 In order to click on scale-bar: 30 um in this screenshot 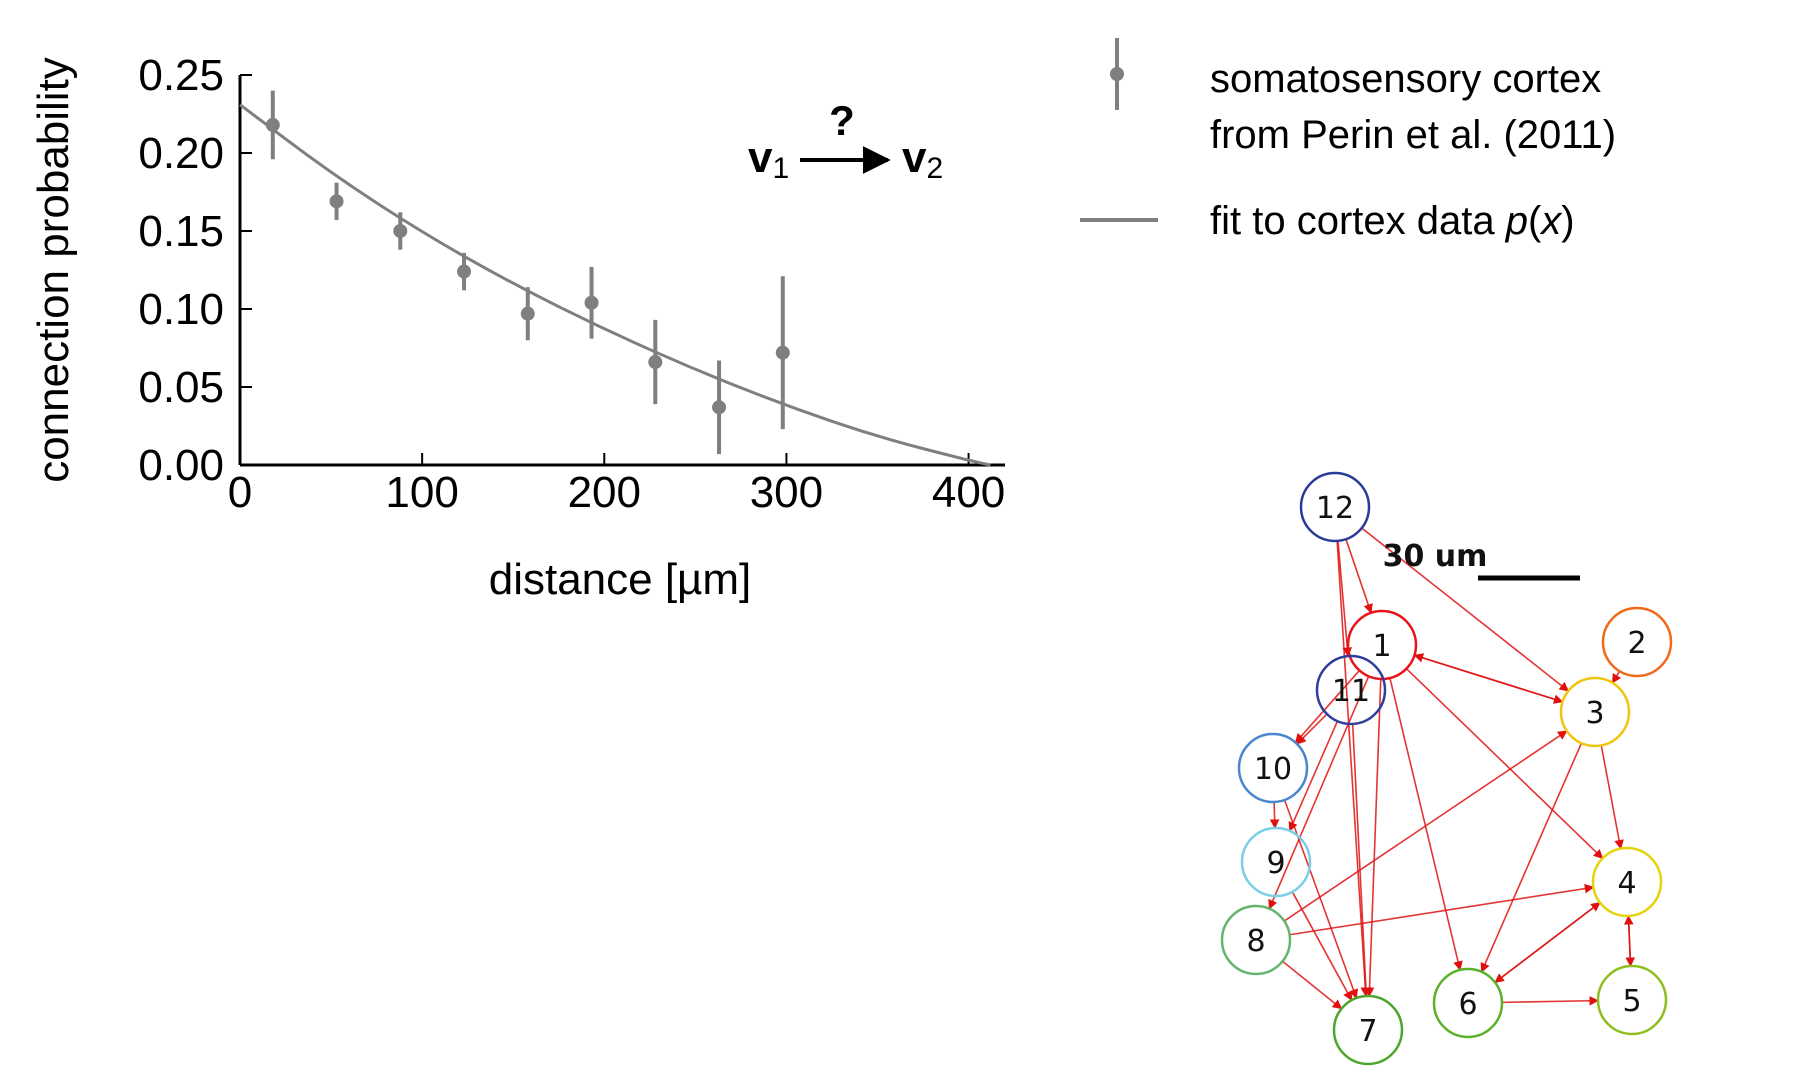, I will do `click(1481, 560)`.